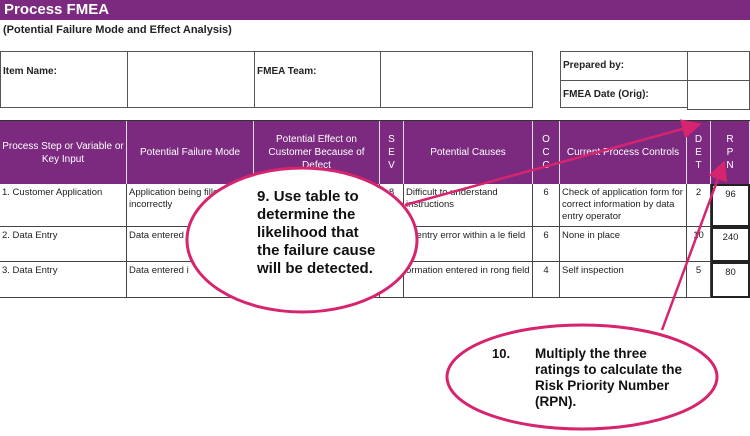  What do you see at coordinates (730, 152) in the screenshot?
I see `header-rpn: R P N` at bounding box center [730, 152].